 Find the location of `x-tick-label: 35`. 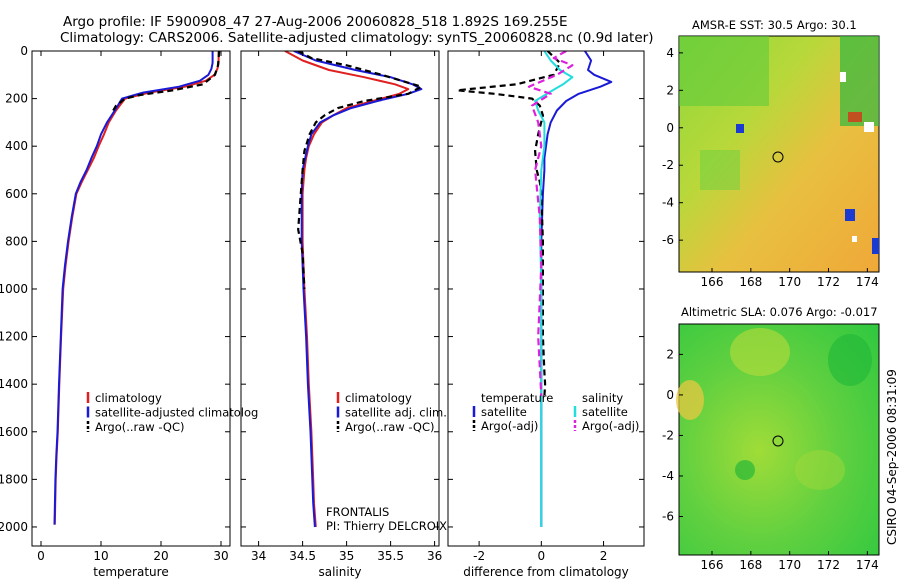

x-tick-label: 35 is located at coordinates (346, 556).